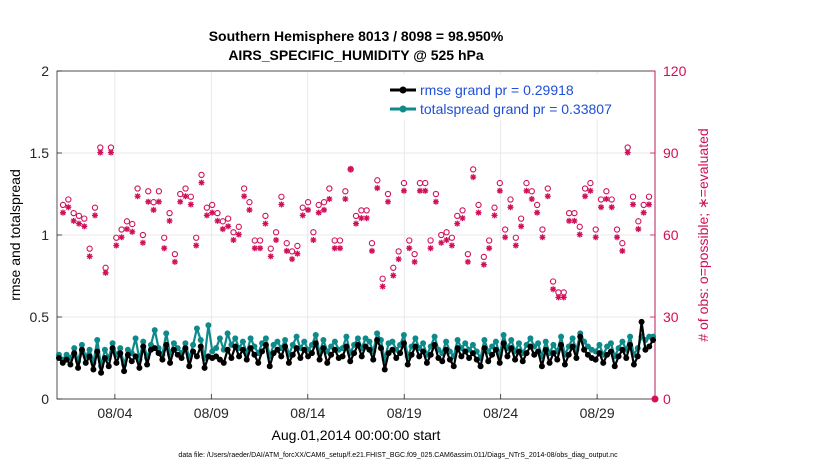 The image size is (830, 470). Describe the element at coordinates (667, 399) in the screenshot. I see `y-tick-label-right: 0` at that location.